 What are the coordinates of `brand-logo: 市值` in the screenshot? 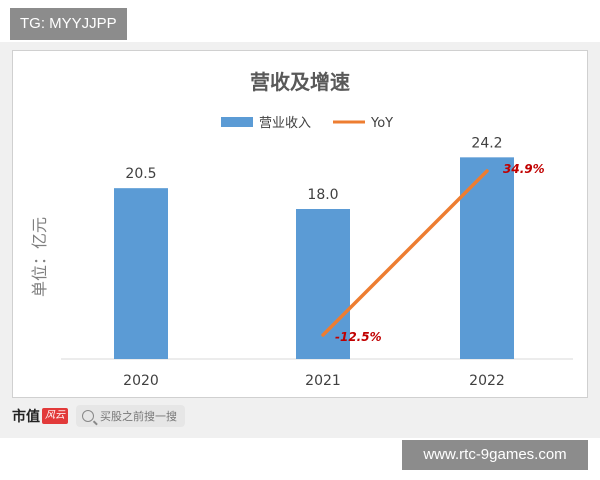 It's located at (26, 417).